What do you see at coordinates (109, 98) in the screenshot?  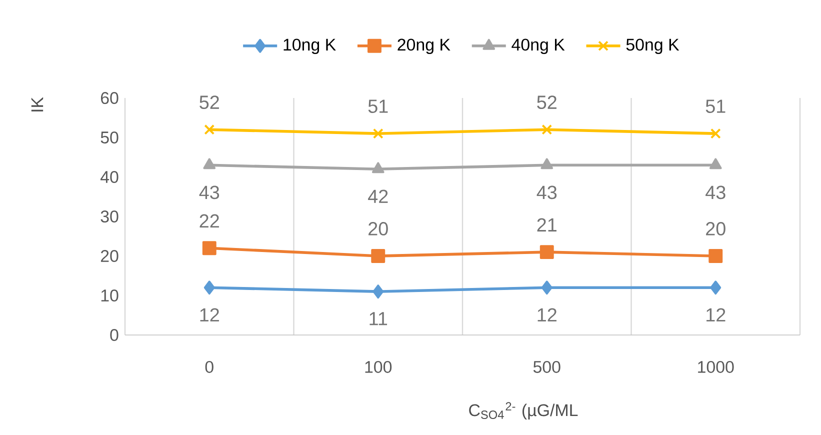 I see `y-tick-label: 60` at bounding box center [109, 98].